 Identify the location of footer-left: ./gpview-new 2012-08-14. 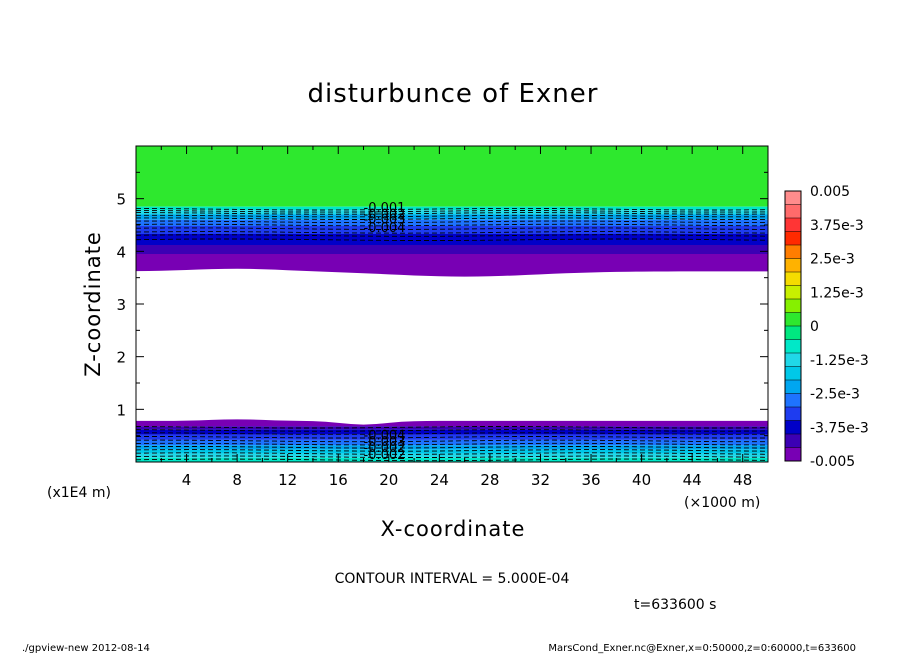
(86, 648).